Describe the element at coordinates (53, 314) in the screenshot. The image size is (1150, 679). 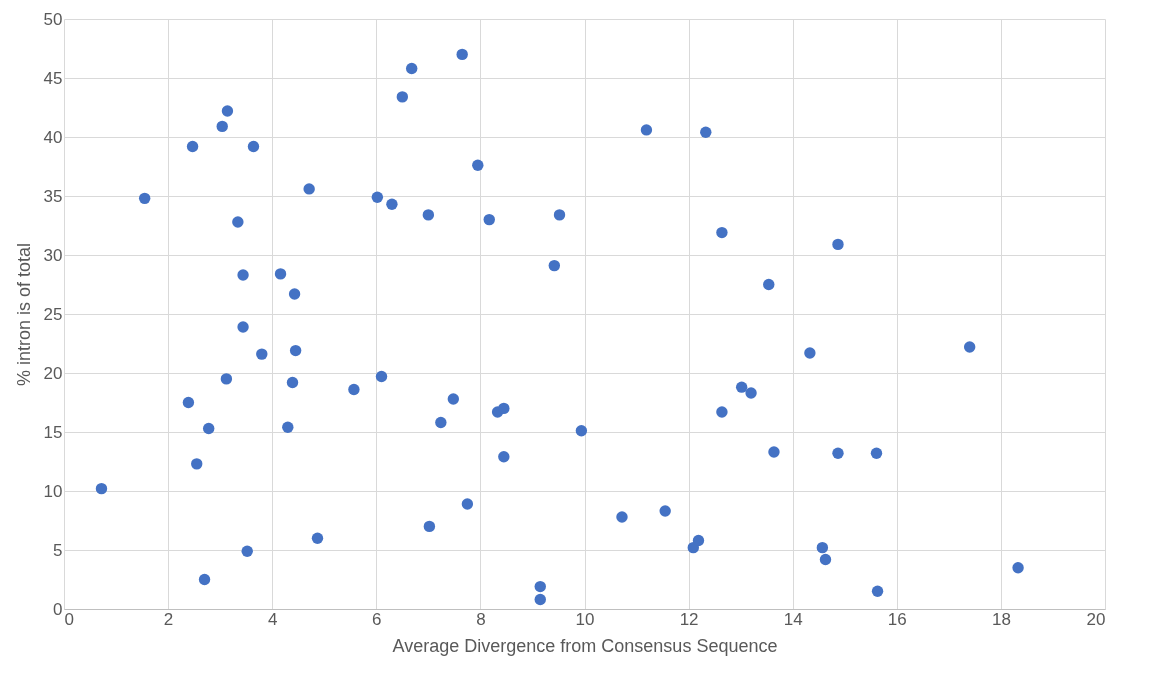
I see `y-tick-label: 25` at that location.